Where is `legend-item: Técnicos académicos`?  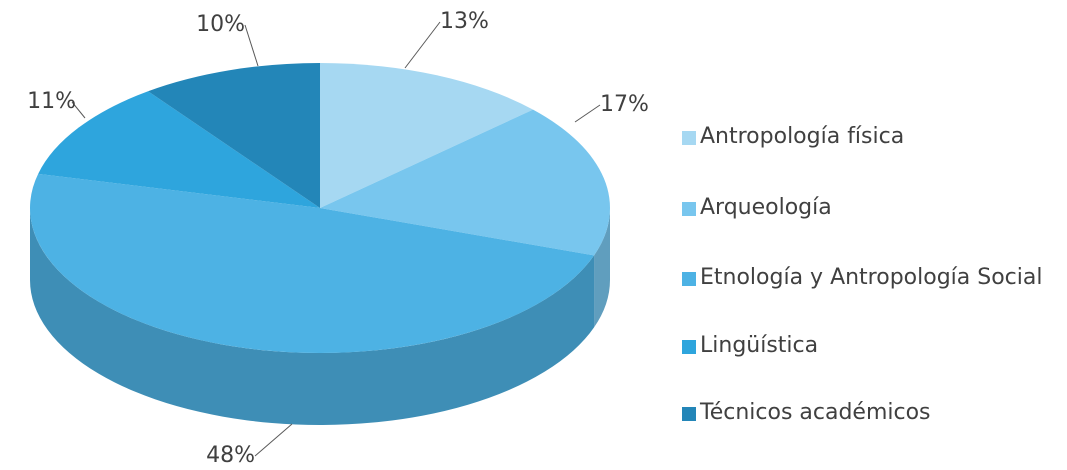
legend-item: Técnicos académicos is located at coordinates (867, 413).